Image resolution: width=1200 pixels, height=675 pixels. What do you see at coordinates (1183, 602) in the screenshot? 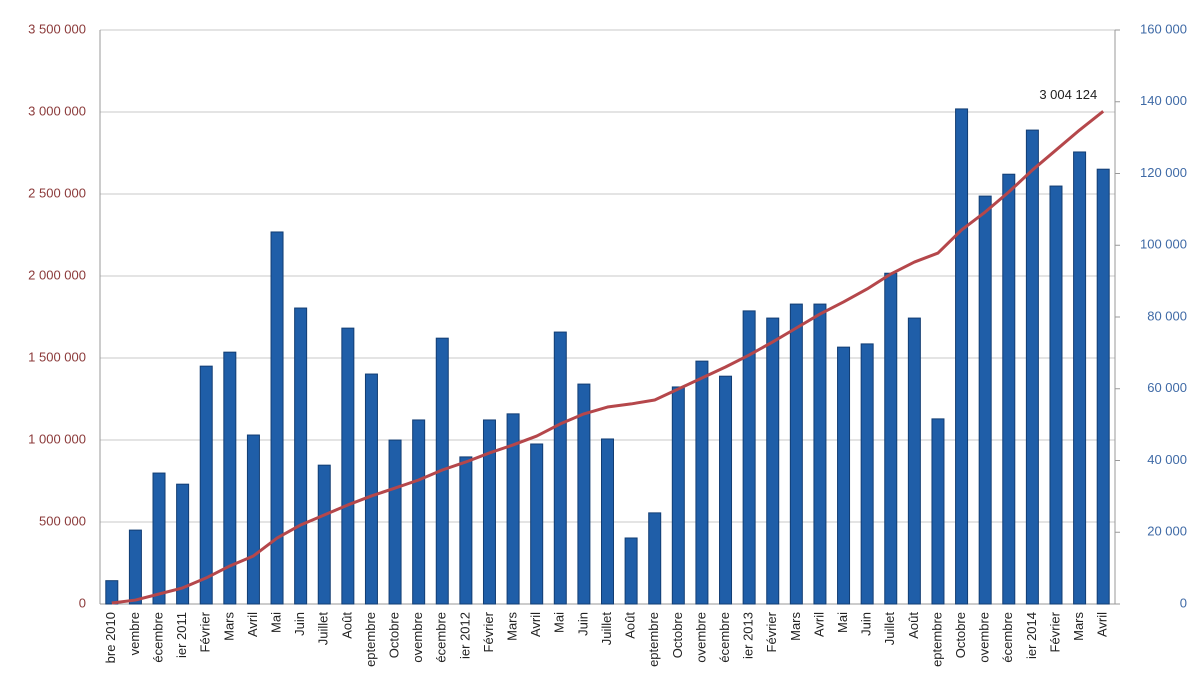
I see `y2-tick-label: 0` at bounding box center [1183, 602].